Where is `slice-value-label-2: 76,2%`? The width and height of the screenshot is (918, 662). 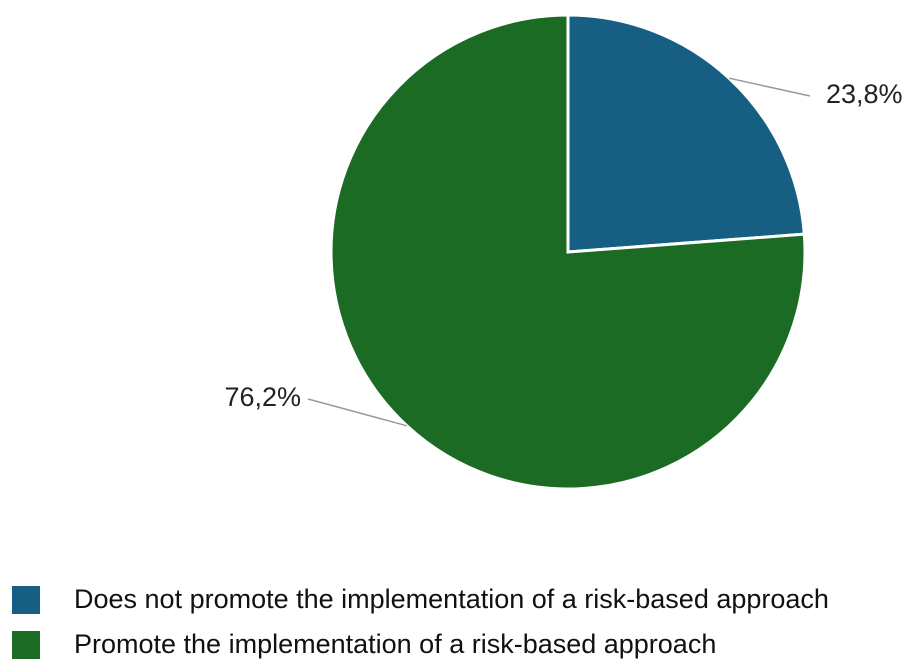
slice-value-label-2: 76,2% is located at coordinates (262, 397).